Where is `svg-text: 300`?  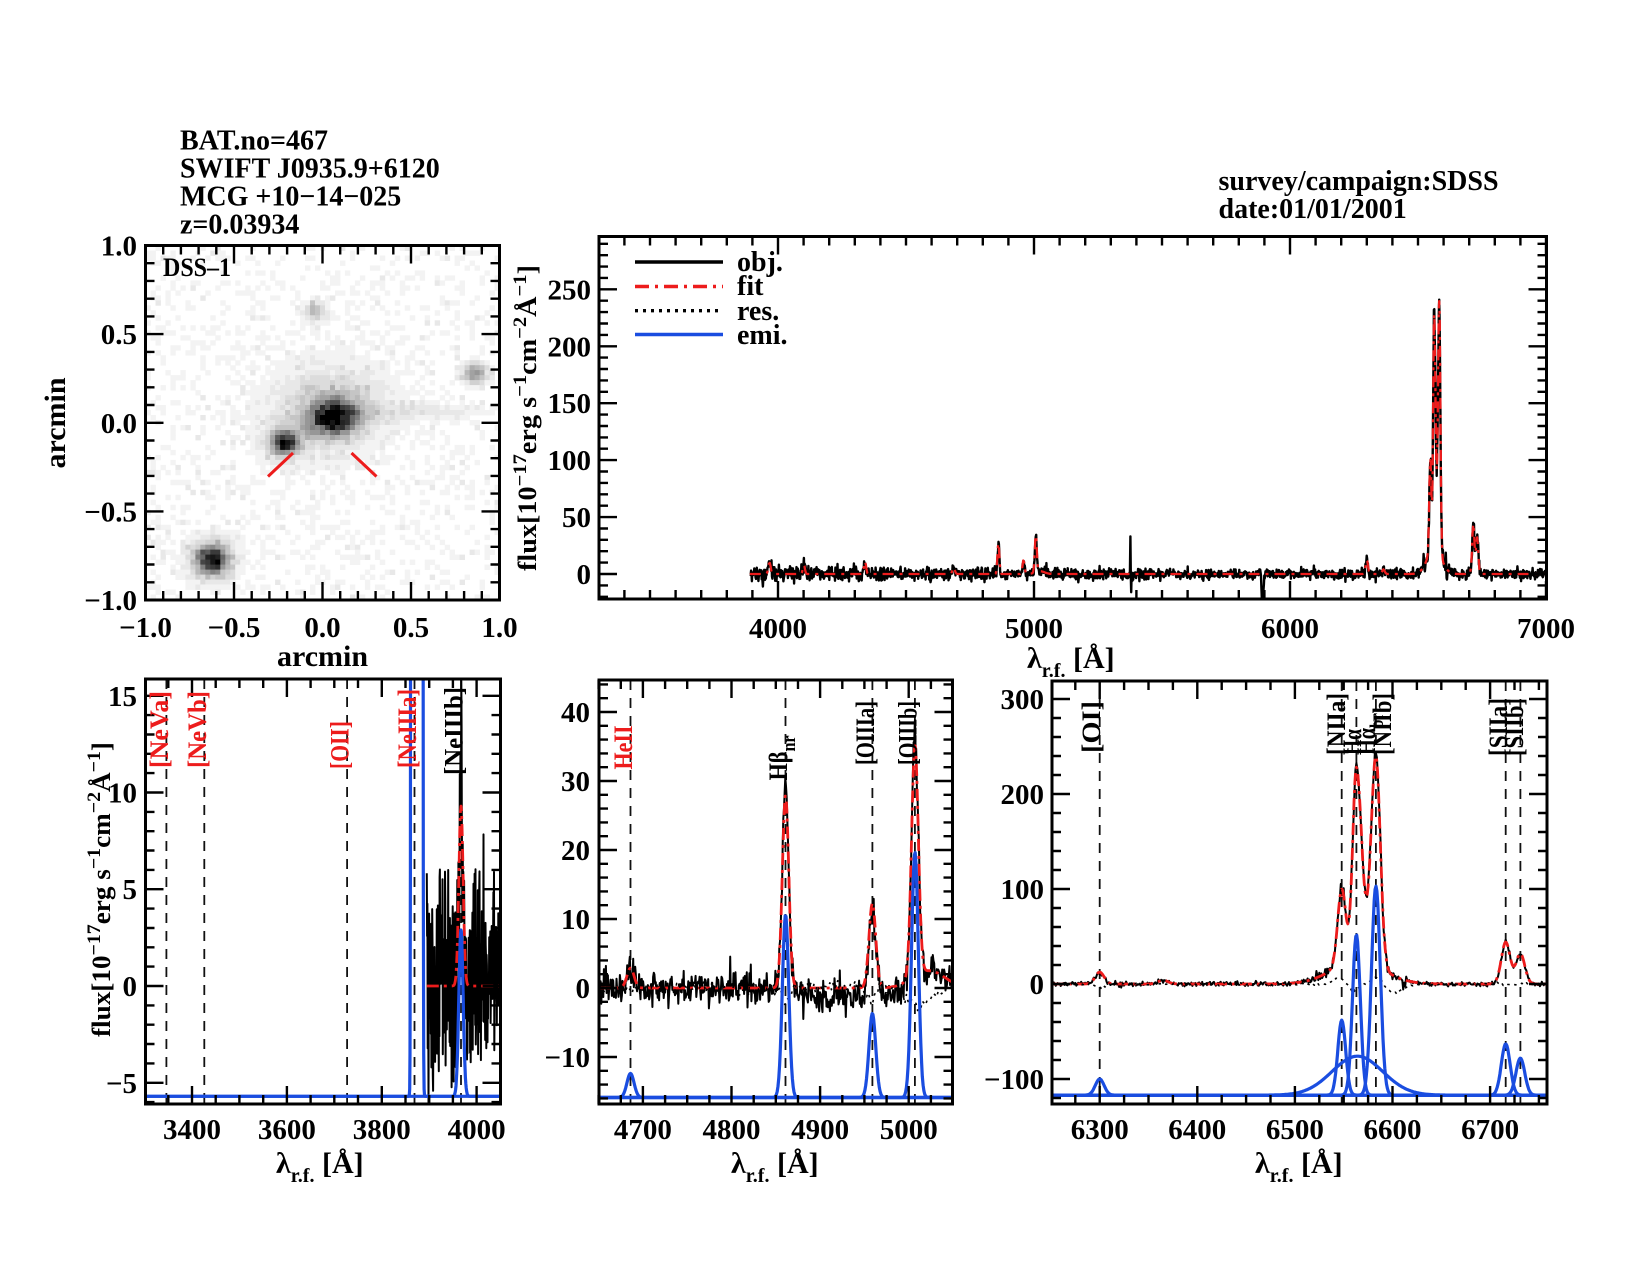 svg-text: 300 is located at coordinates (1023, 700).